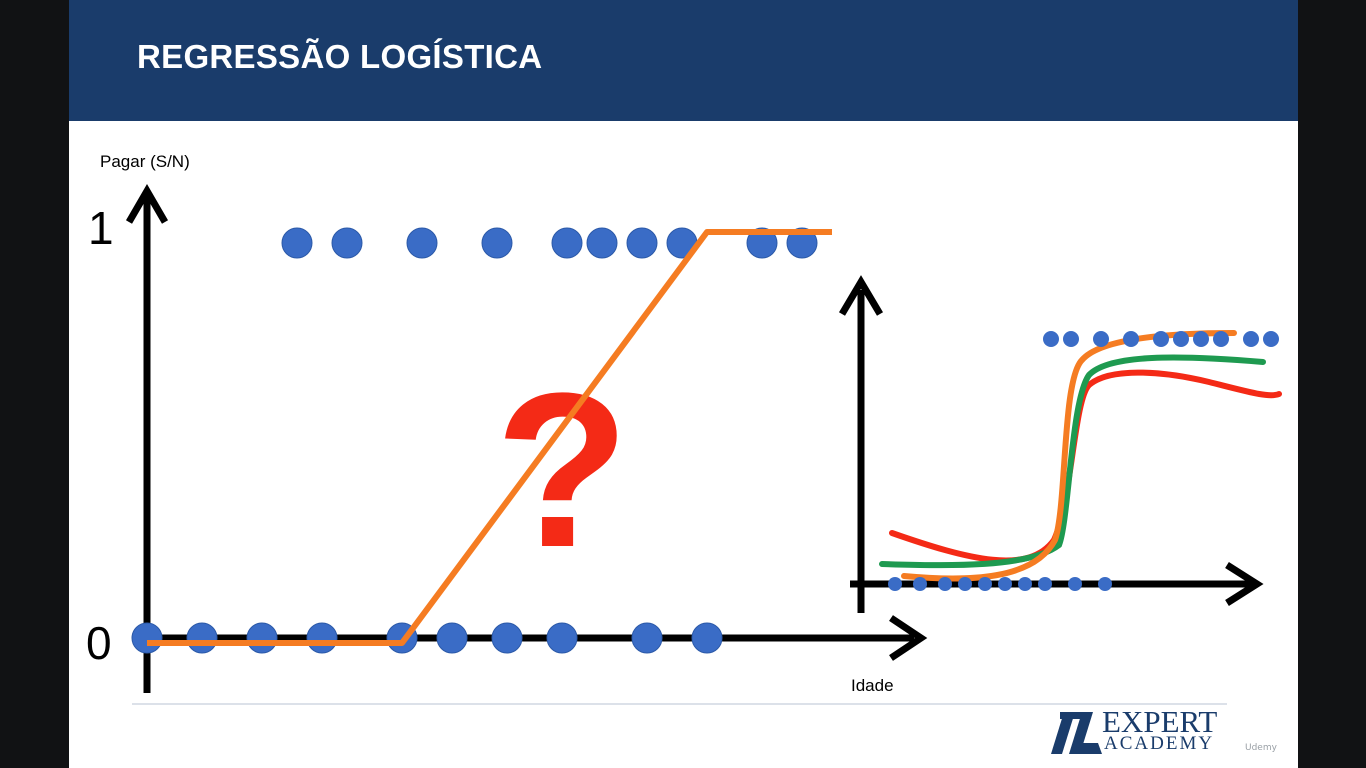 The width and height of the screenshot is (1366, 768). I want to click on logo-text-academy: ACADEMY, so click(1159, 743).